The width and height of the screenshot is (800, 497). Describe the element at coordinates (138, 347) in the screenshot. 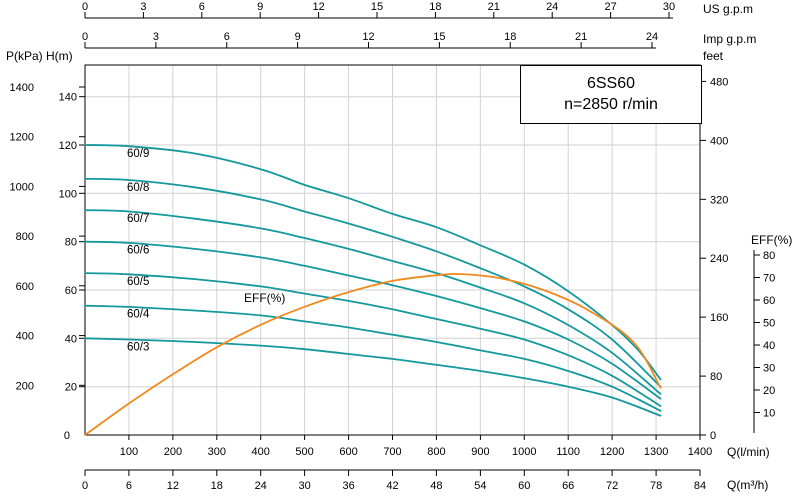

I see `svg-text: 60/3` at that location.